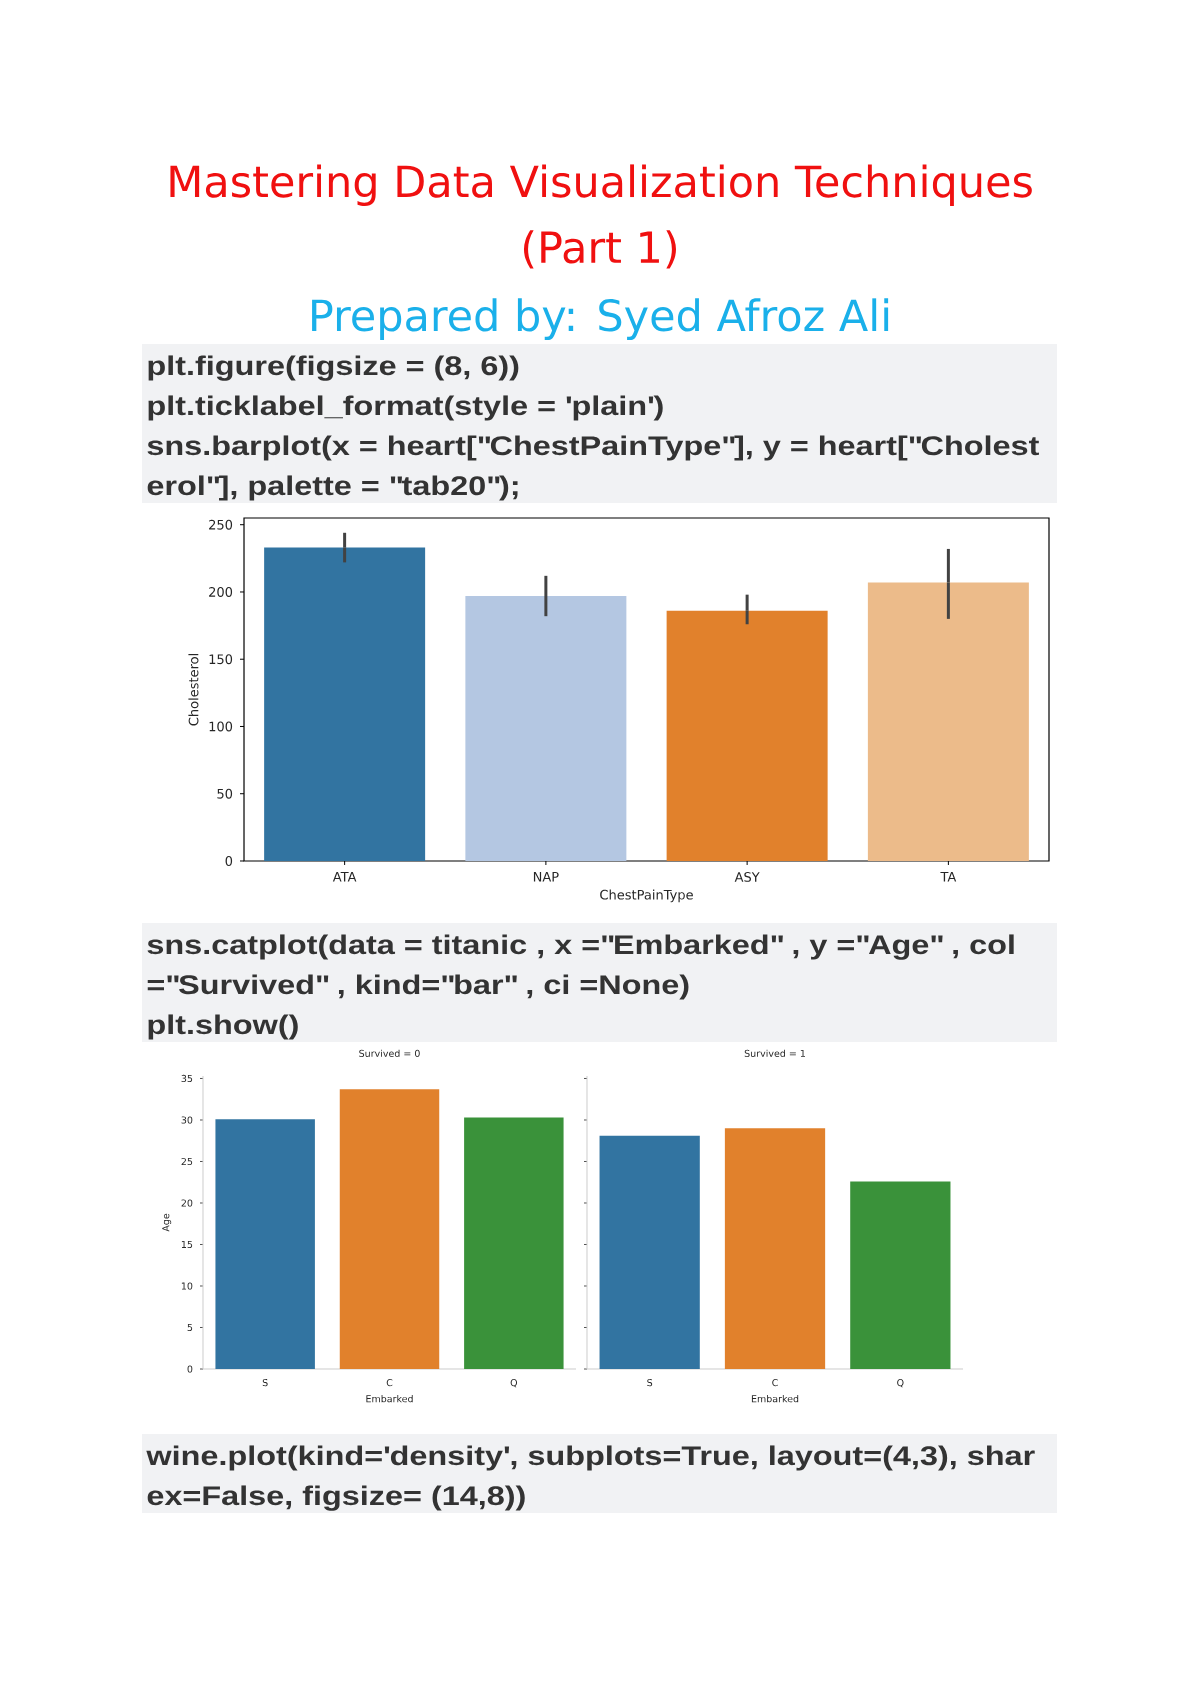 The height and width of the screenshot is (1696, 1200). Describe the element at coordinates (333, 368) in the screenshot. I see `text: plt.figure(figsize = (8, 6))` at that location.